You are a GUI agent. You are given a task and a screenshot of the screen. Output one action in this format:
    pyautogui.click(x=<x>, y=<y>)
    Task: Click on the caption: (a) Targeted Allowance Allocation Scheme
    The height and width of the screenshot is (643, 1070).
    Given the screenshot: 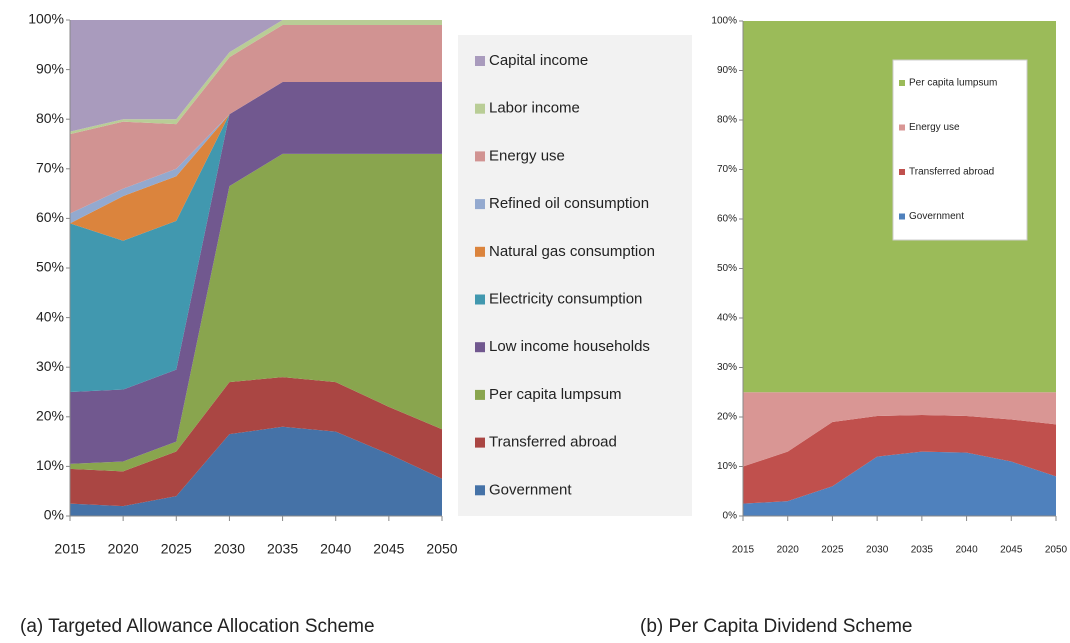 What is the action you would take?
    pyautogui.click(x=197, y=626)
    